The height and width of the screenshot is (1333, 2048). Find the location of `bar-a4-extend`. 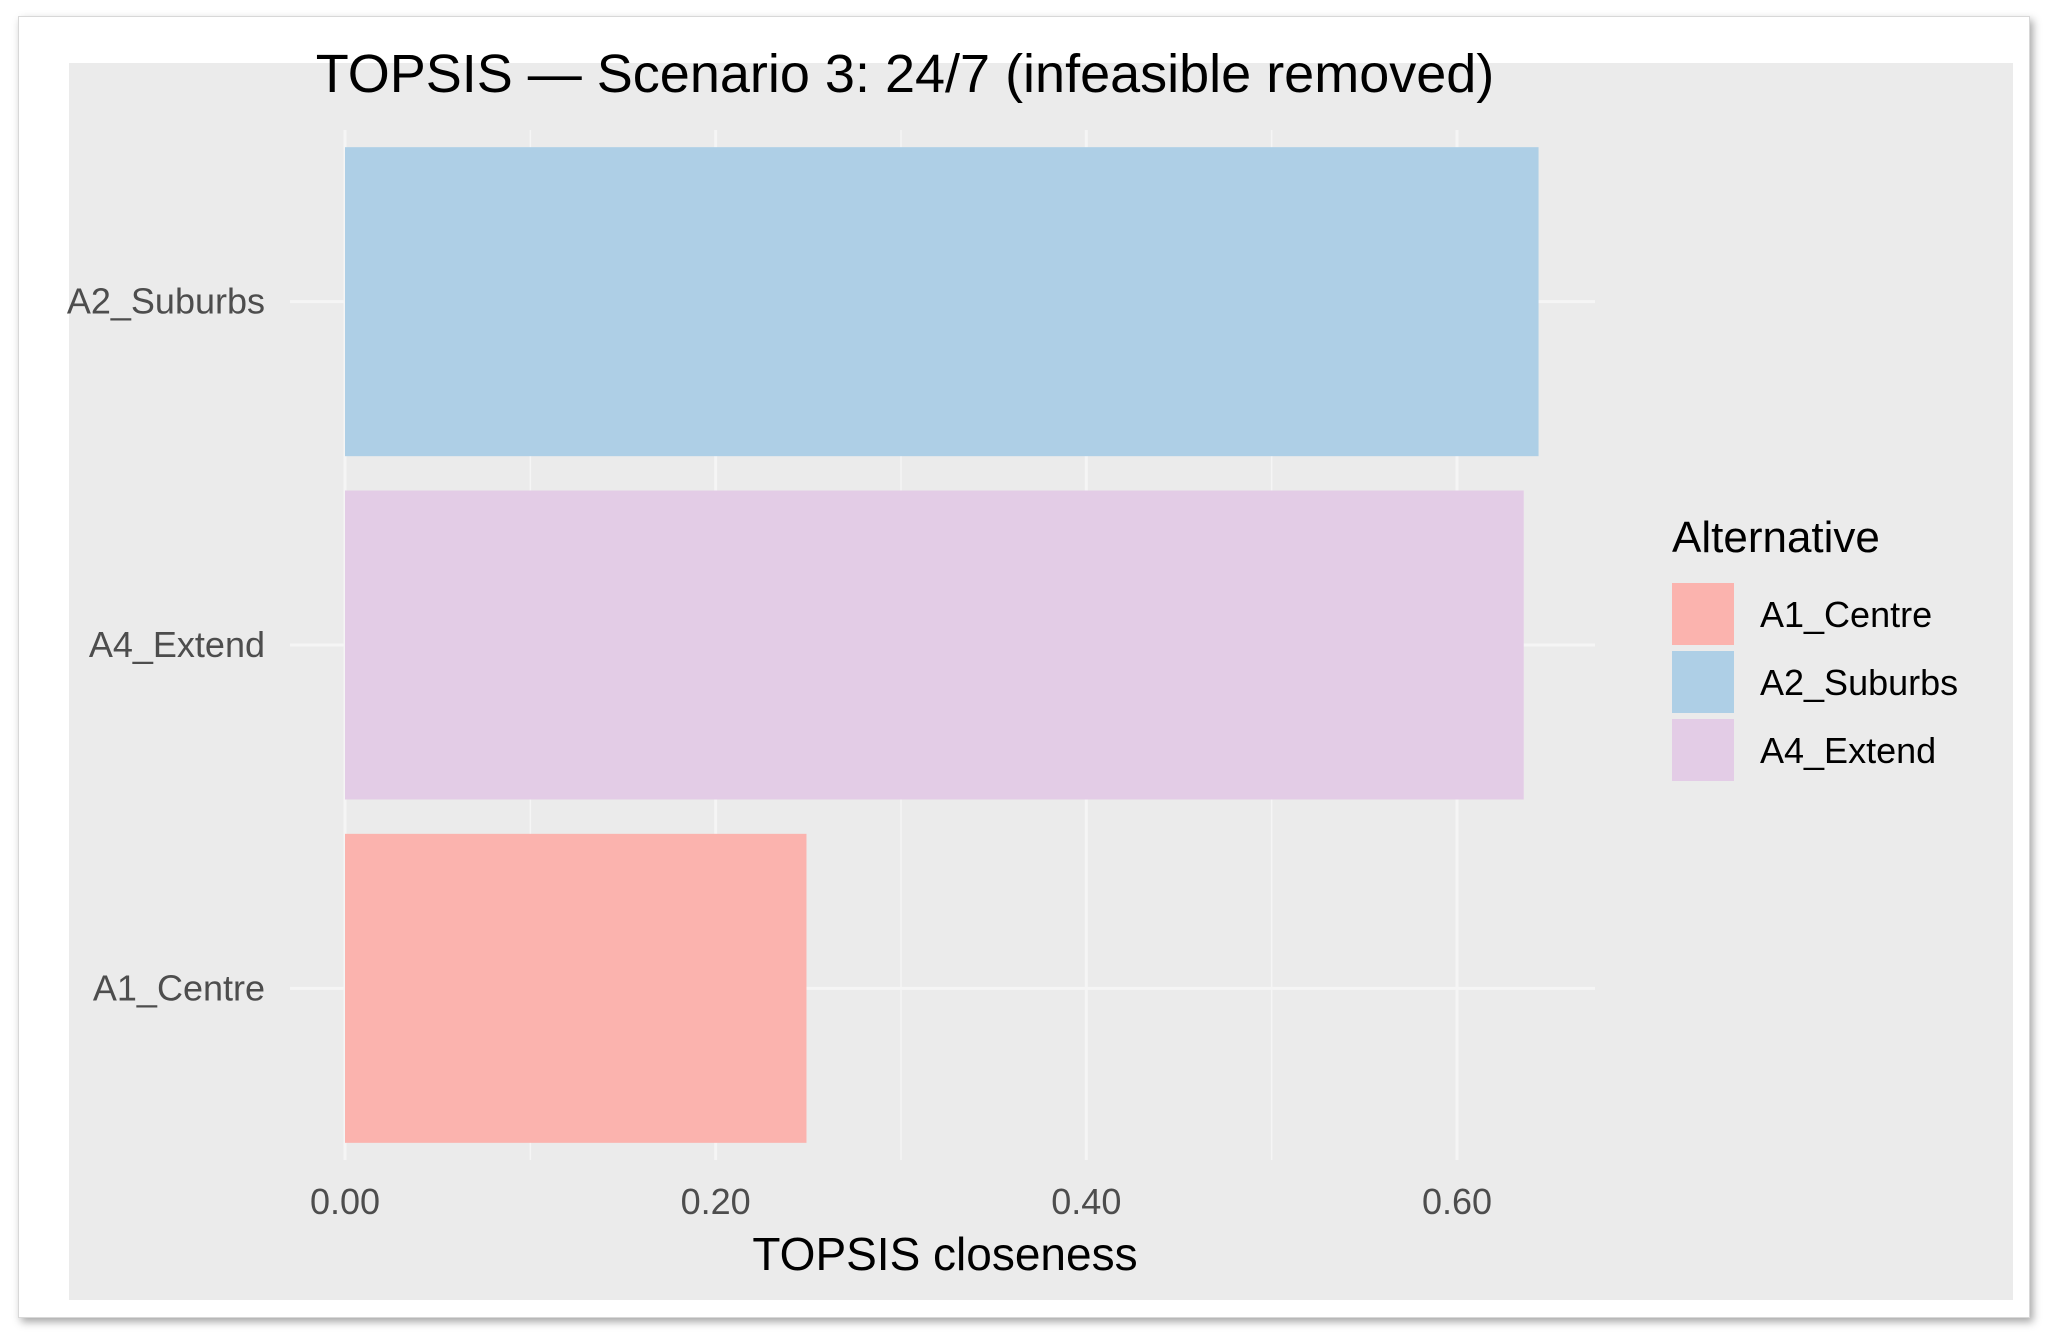

bar-a4-extend is located at coordinates (934, 645).